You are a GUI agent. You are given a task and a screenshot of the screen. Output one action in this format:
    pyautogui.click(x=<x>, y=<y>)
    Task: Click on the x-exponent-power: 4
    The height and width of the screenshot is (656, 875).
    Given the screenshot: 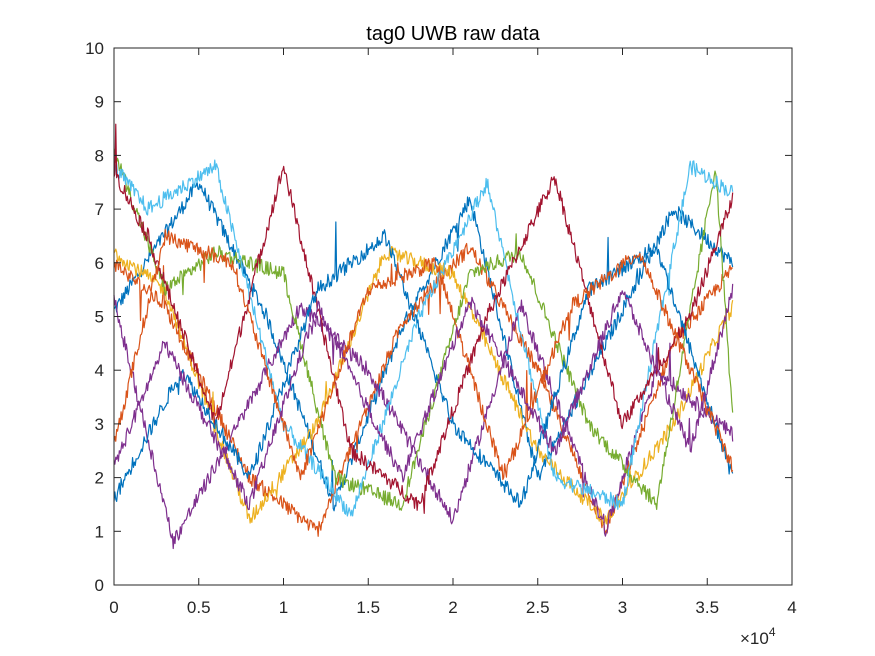 What is the action you would take?
    pyautogui.click(x=772, y=632)
    